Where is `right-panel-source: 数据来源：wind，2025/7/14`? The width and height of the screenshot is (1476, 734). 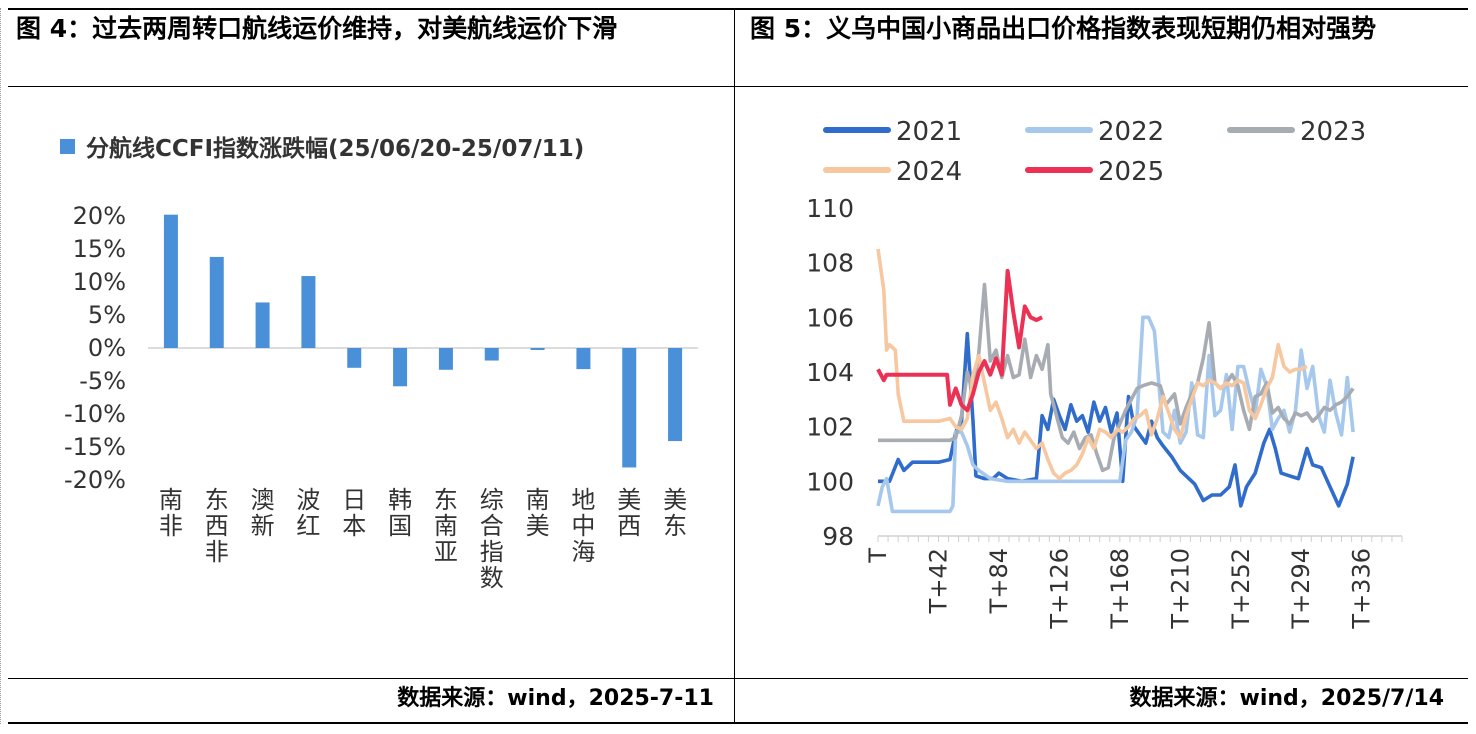
right-panel-source: 数据来源：wind，2025/7/14 is located at coordinates (1287, 698).